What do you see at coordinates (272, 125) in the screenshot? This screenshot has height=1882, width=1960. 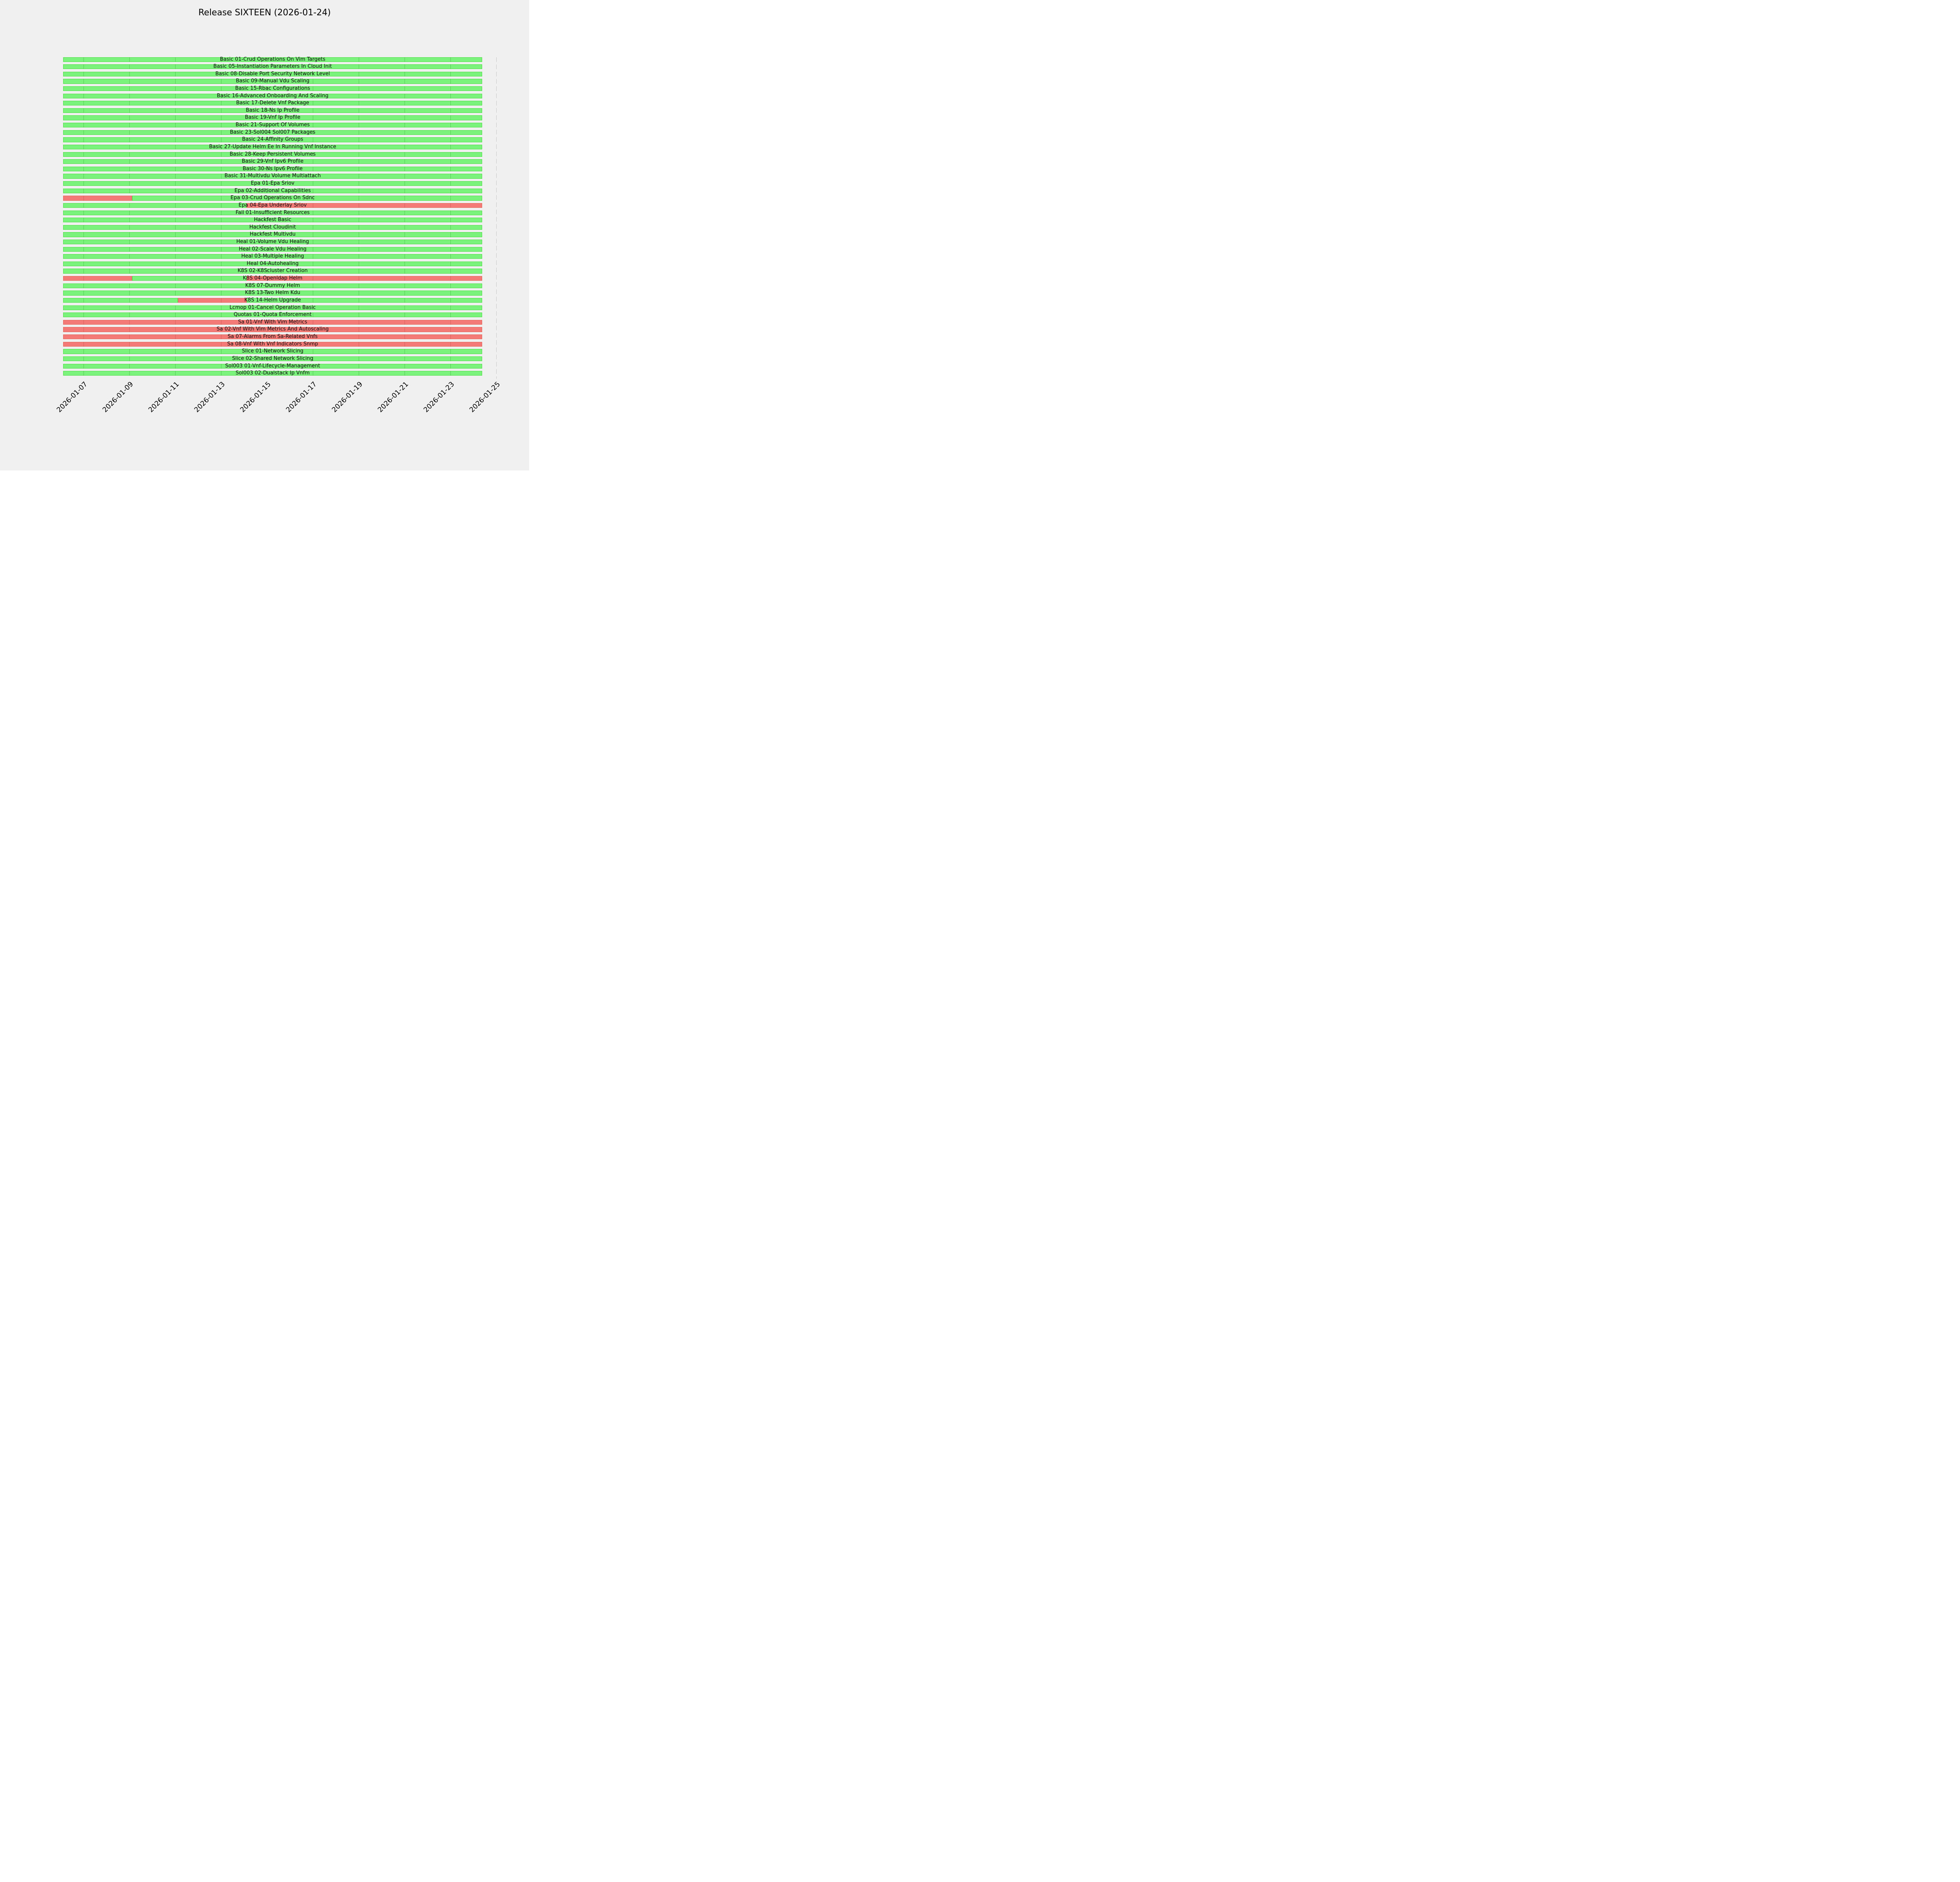 I see `task-row: Basic 21-Support Of Volumes` at bounding box center [272, 125].